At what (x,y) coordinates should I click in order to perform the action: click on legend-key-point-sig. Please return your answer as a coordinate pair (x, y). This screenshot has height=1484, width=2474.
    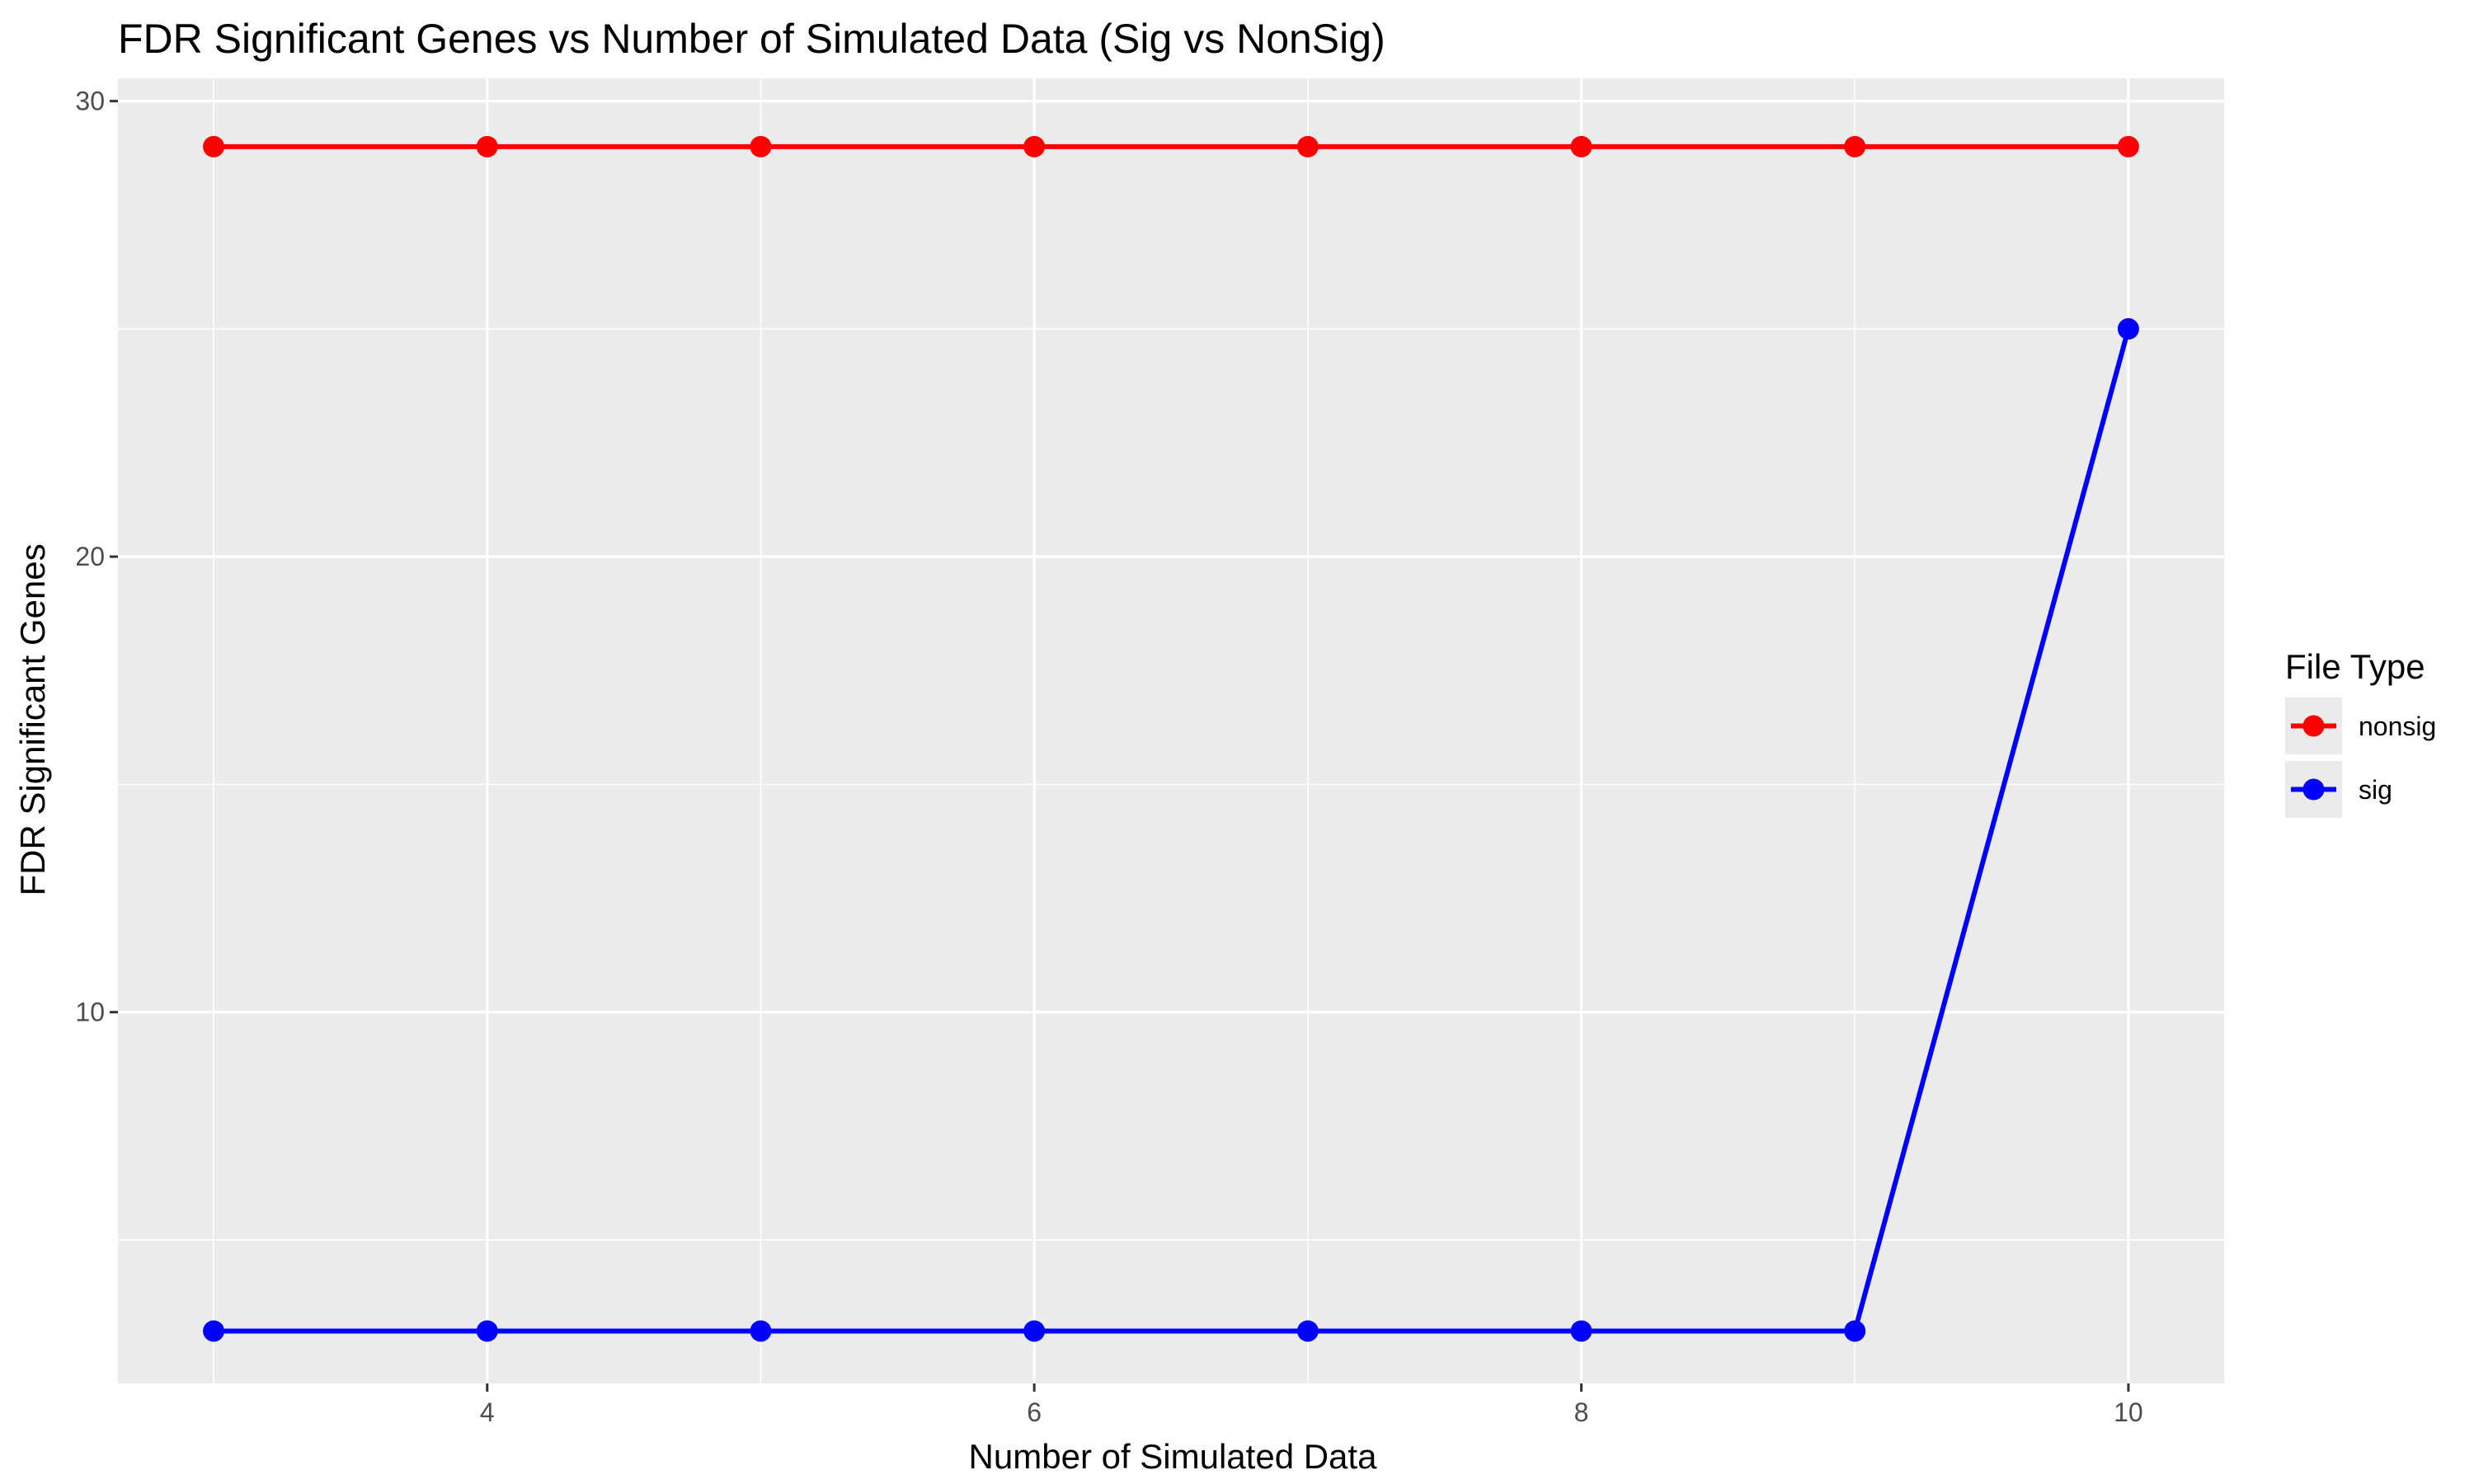
    Looking at the image, I should click on (2313, 789).